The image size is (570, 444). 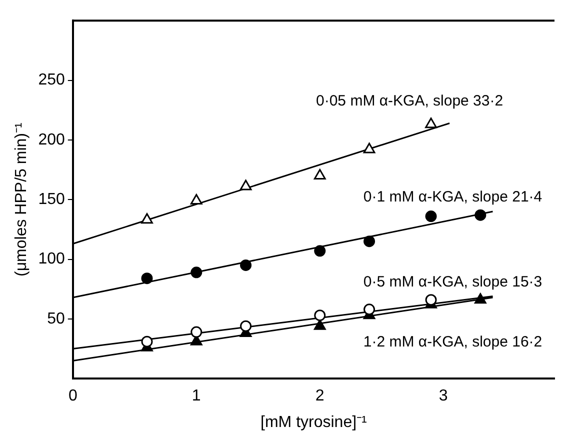 I want to click on y-tick-label: 100, so click(x=51, y=259).